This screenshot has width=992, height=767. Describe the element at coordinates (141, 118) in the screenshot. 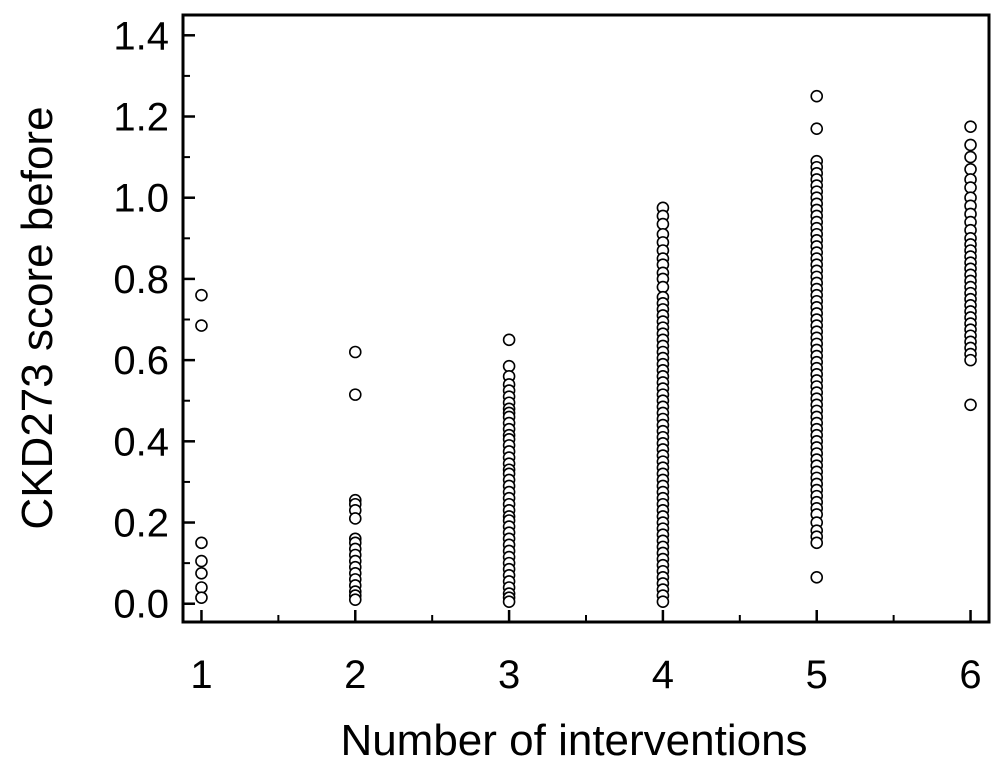

I see `y-tick-label: 1.2` at that location.